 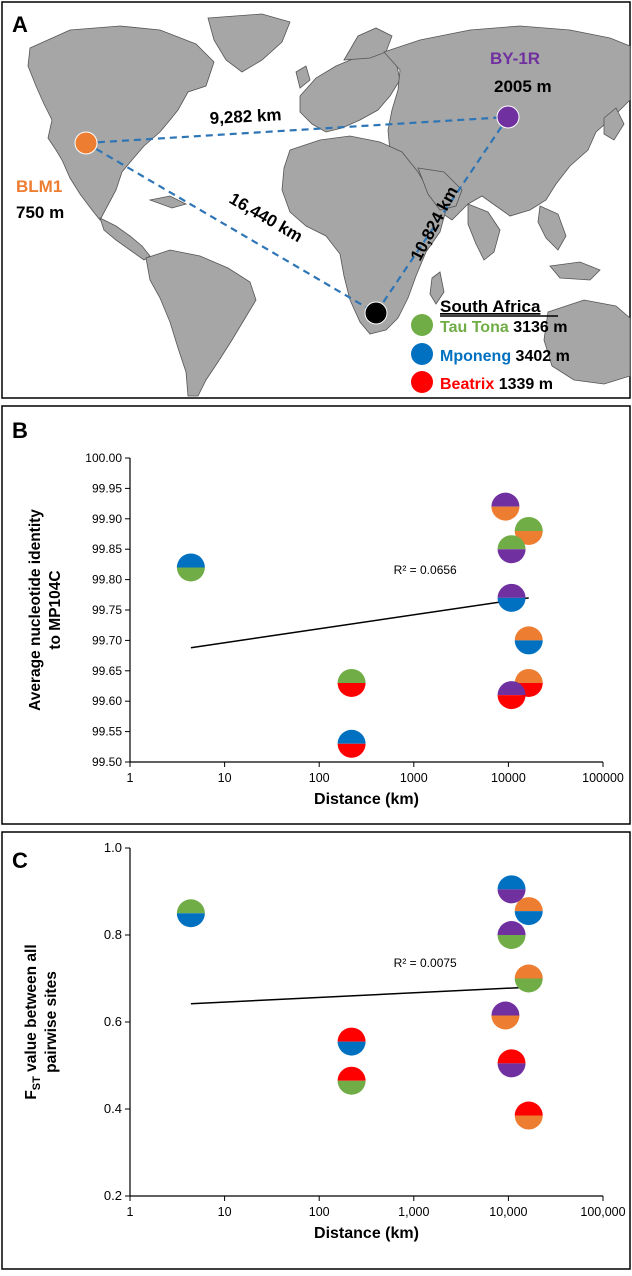 I want to click on y-tick-label: 99.60, so click(x=107, y=701).